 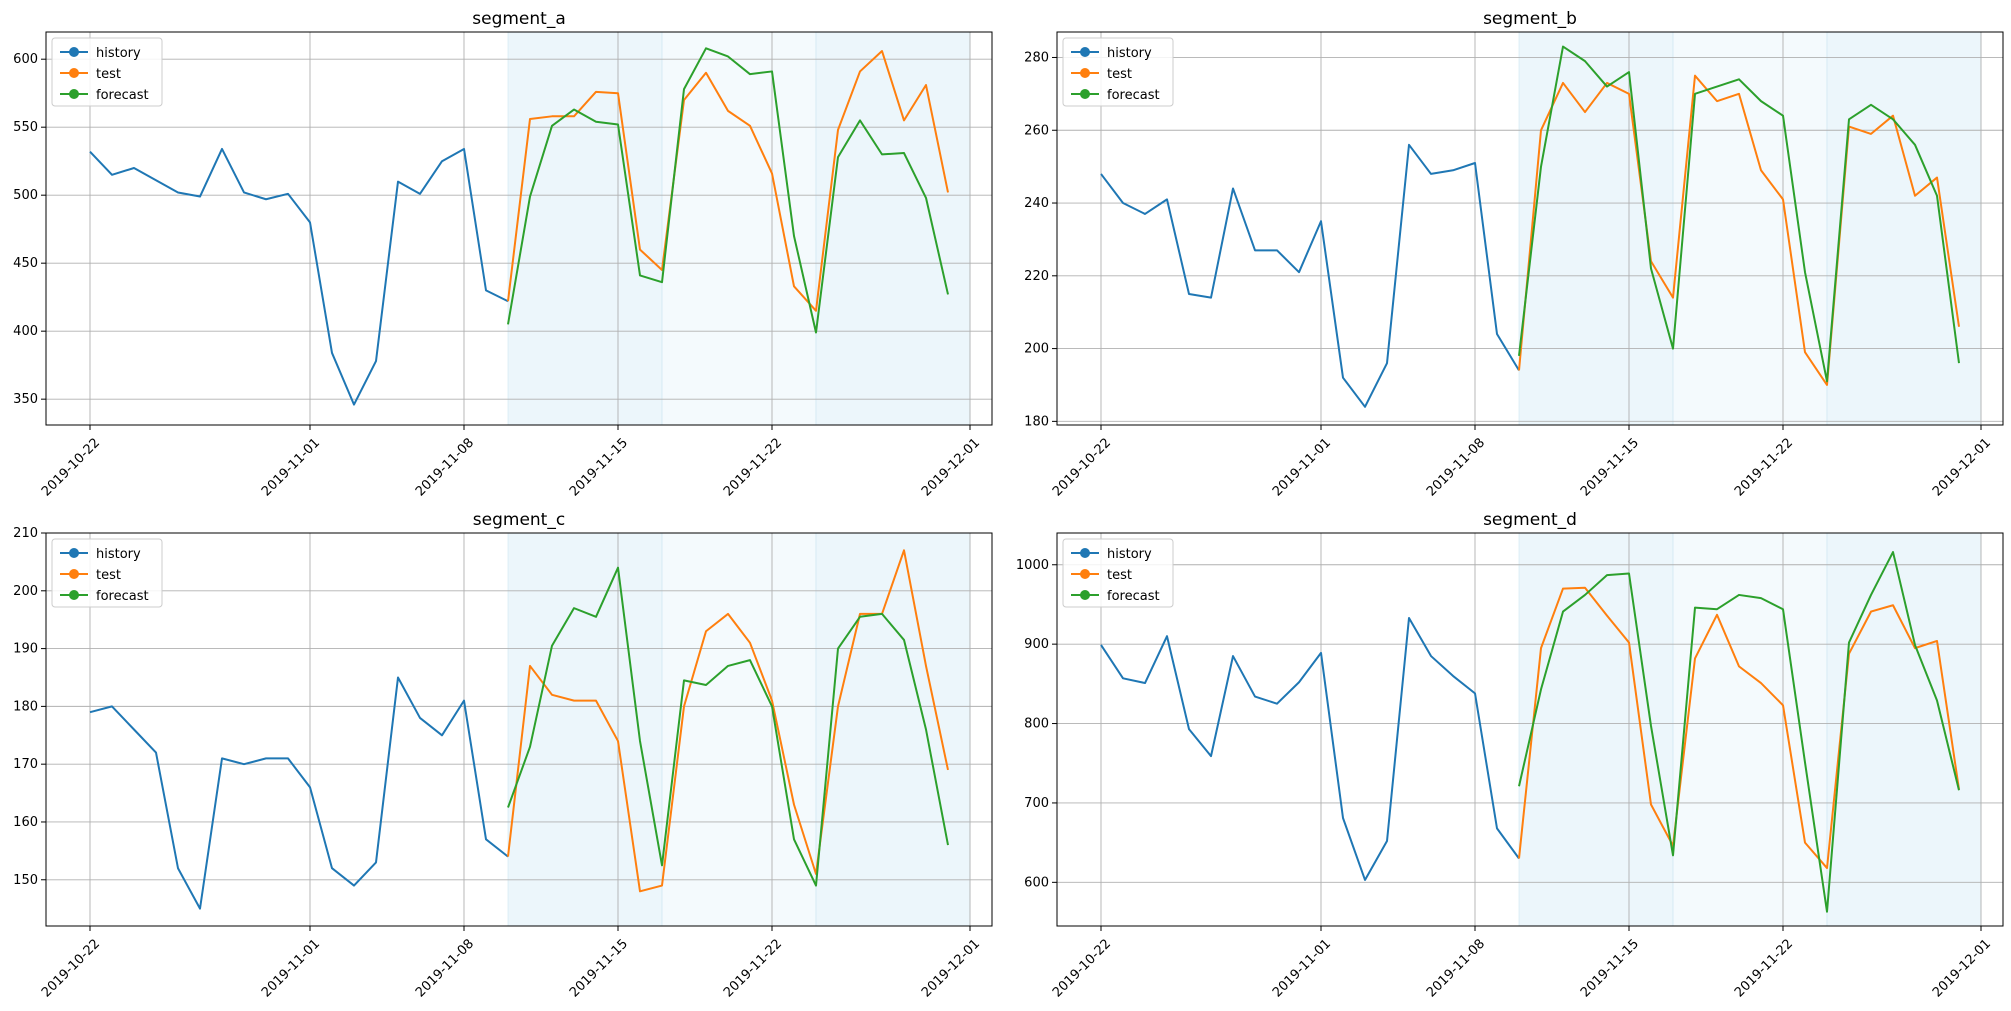 I want to click on y-tick-label: 210, so click(x=25, y=533).